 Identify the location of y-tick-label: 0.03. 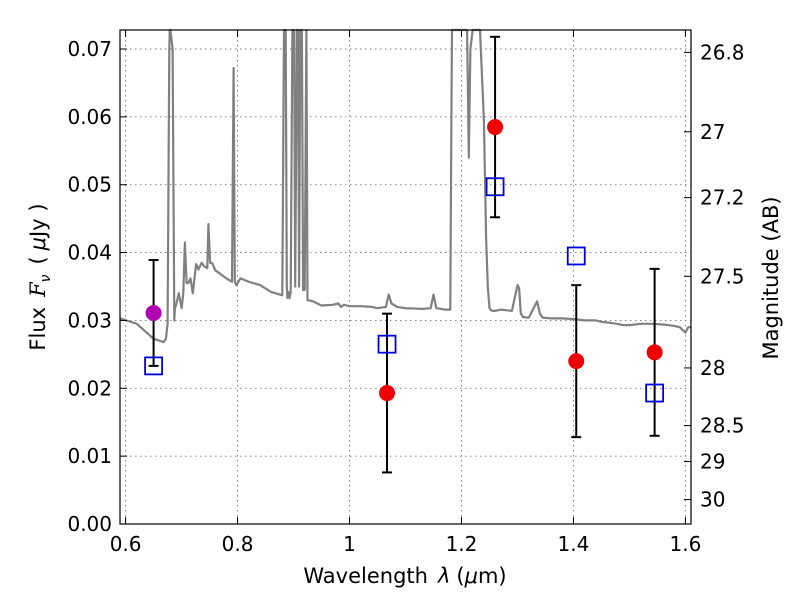
(89, 320).